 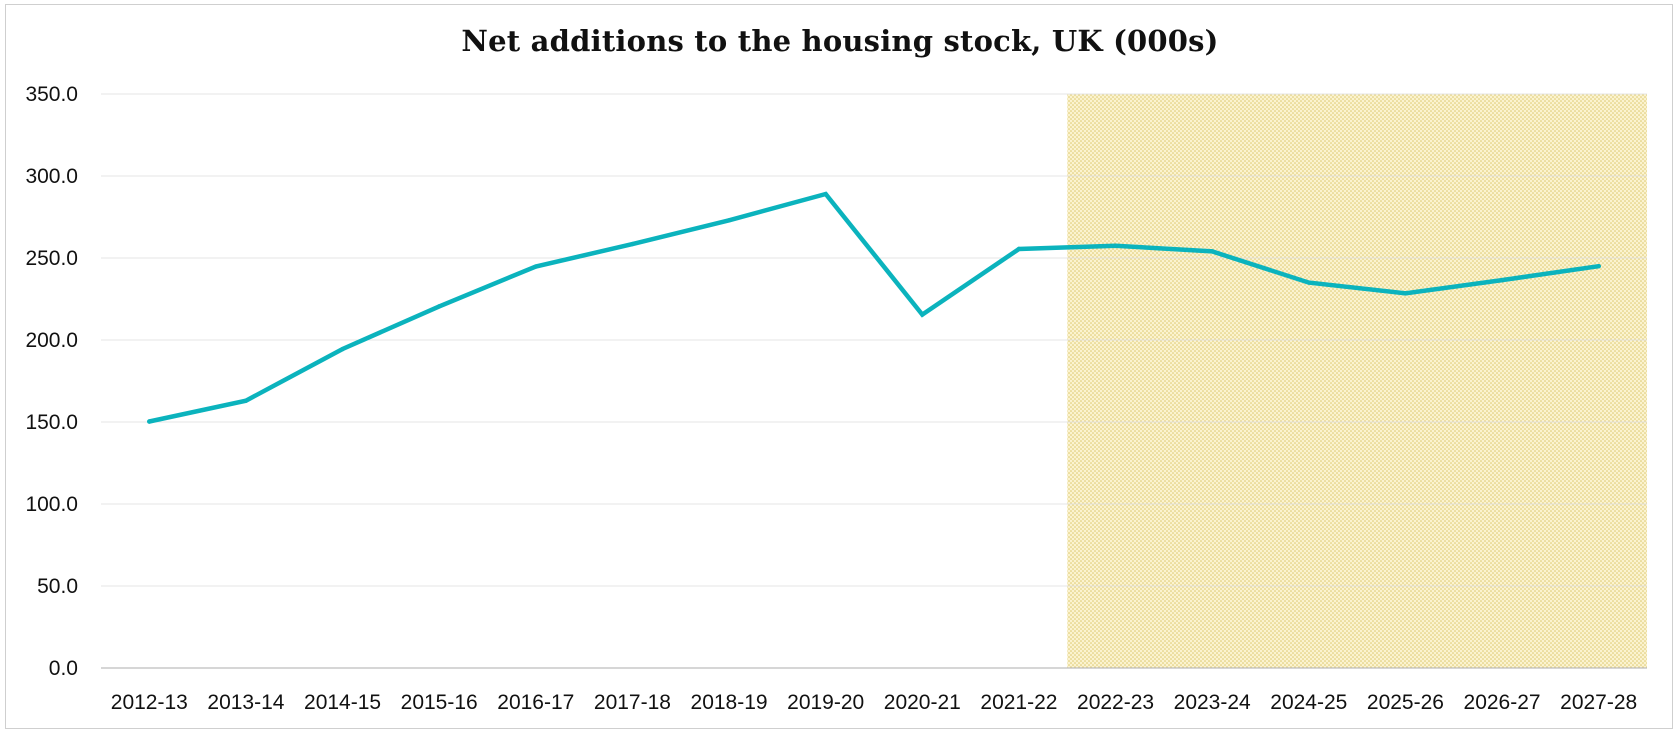 What do you see at coordinates (1018, 702) in the screenshot?
I see `x-tick-label: 2021-22` at bounding box center [1018, 702].